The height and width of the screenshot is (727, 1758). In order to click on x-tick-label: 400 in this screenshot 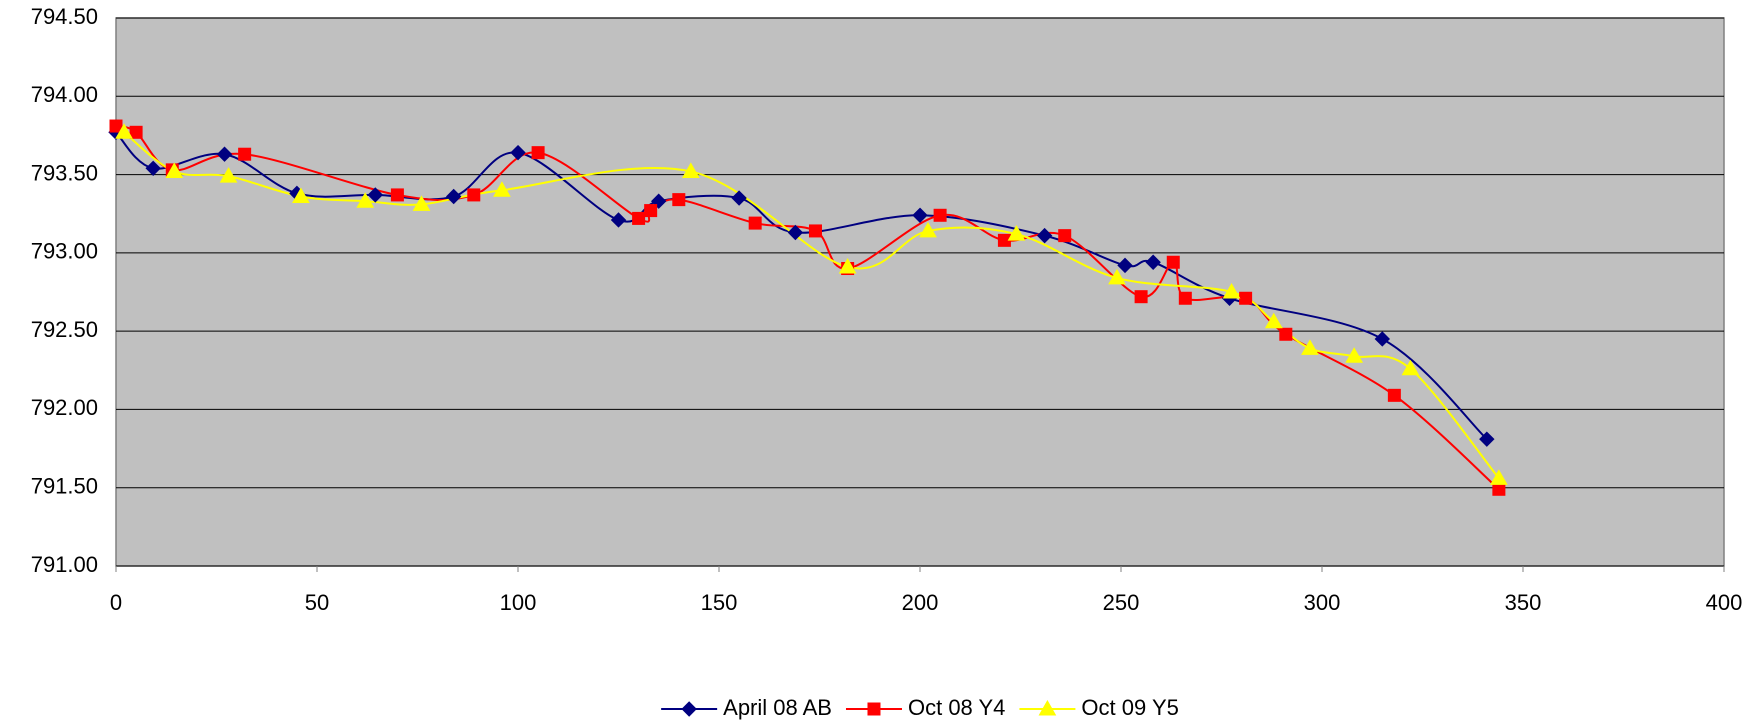, I will do `click(1724, 602)`.